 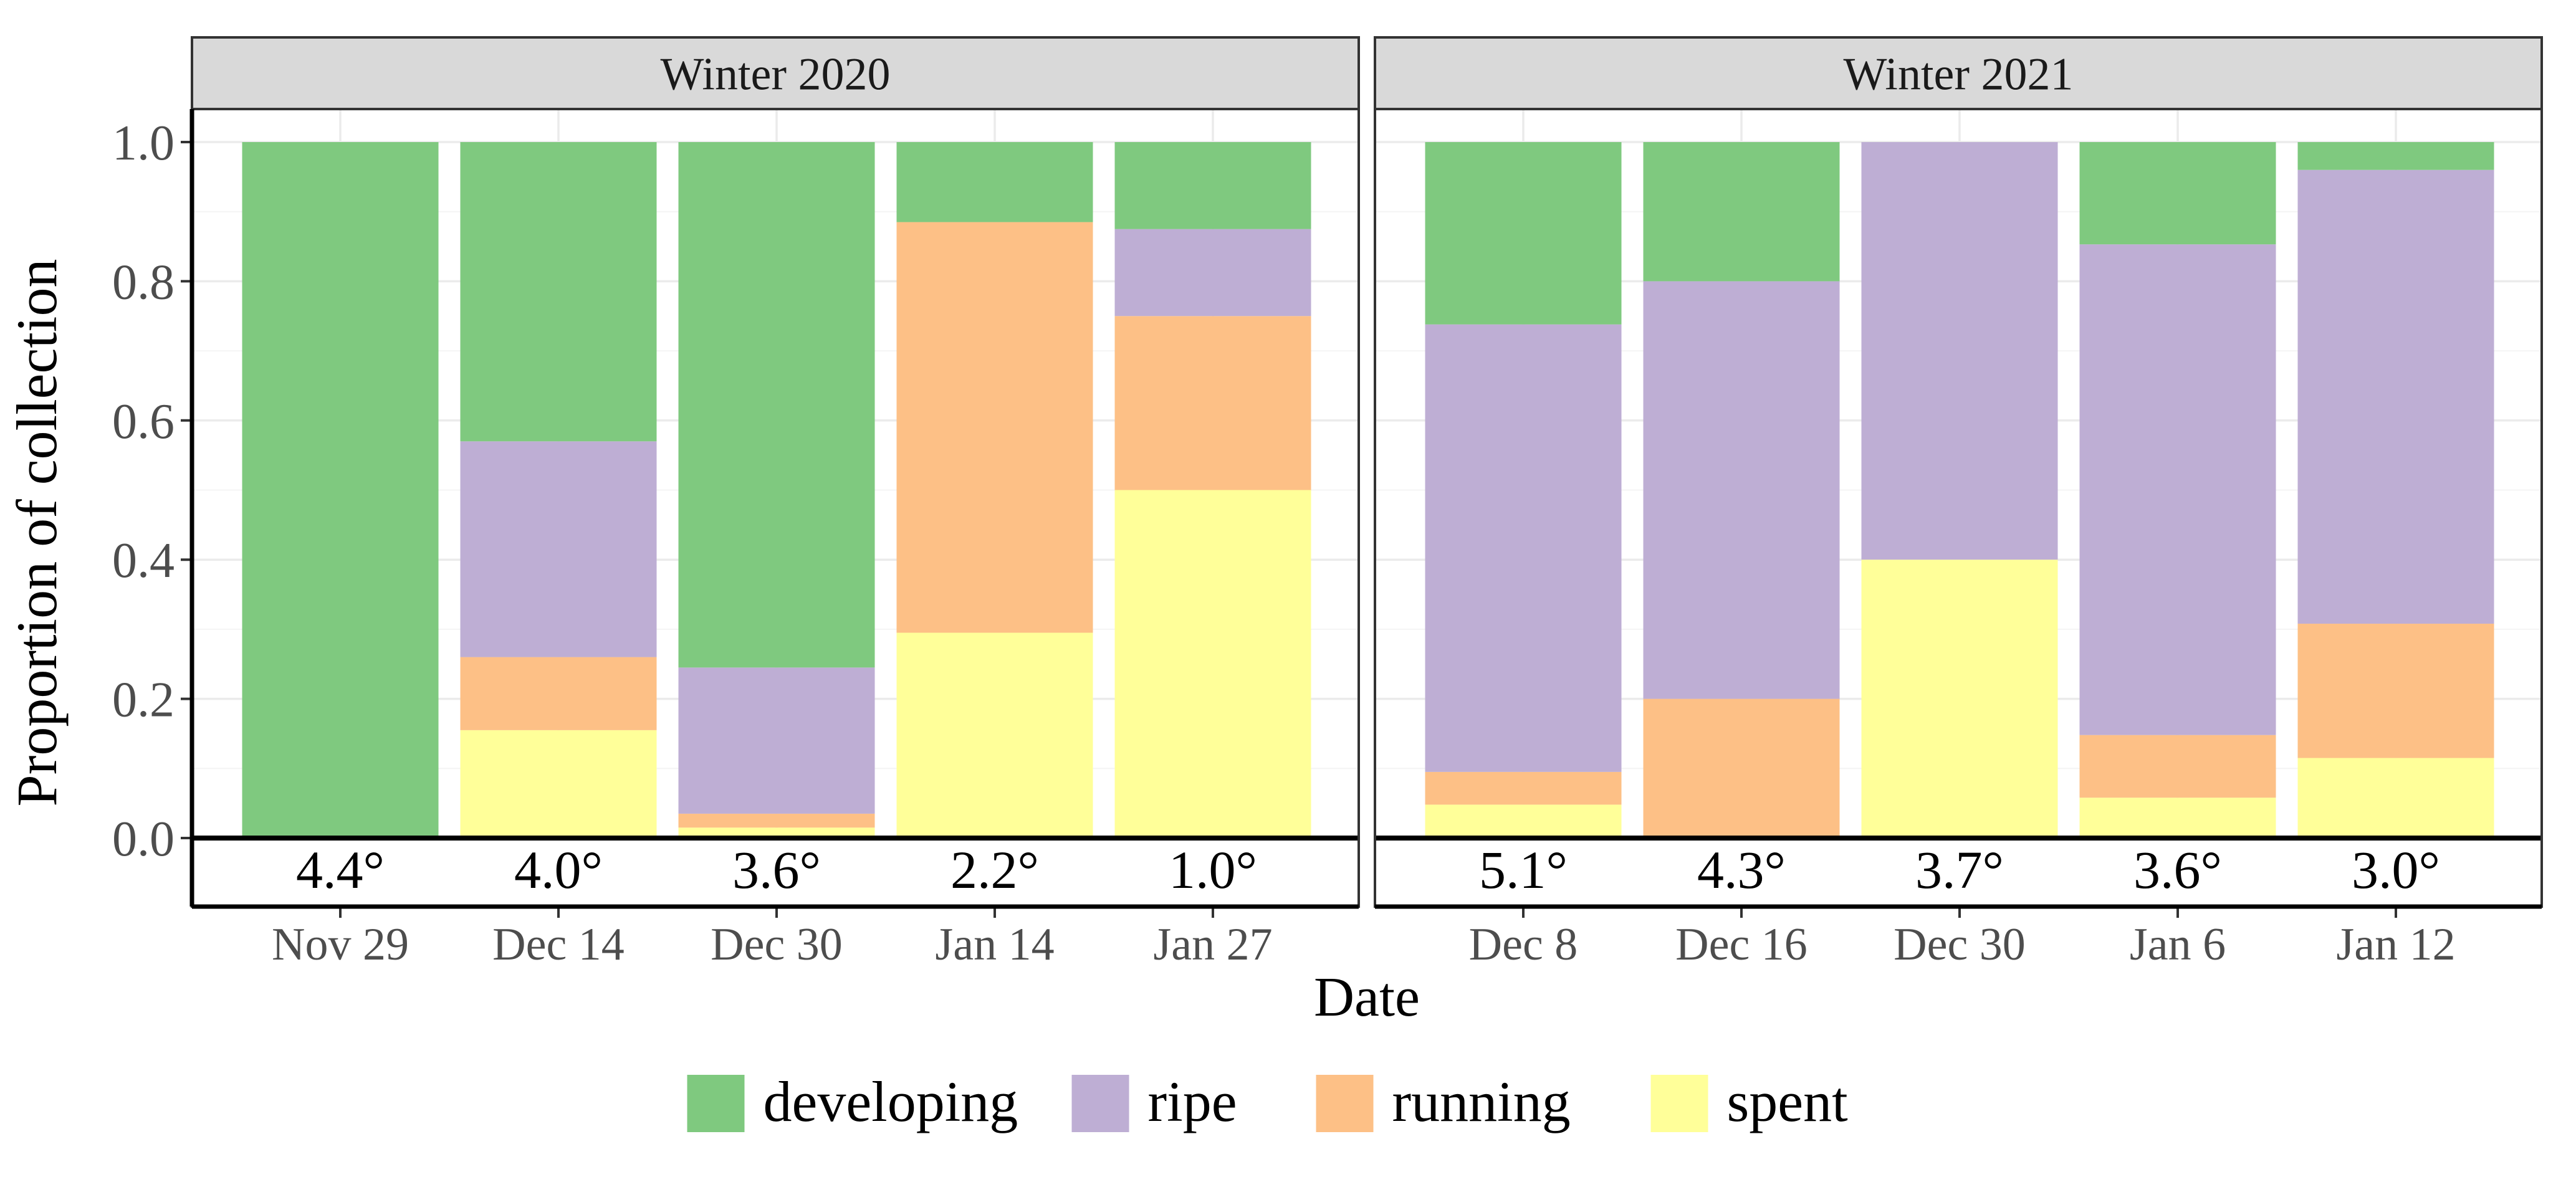 What do you see at coordinates (995, 870) in the screenshot?
I see `temperature-label: 2.2°` at bounding box center [995, 870].